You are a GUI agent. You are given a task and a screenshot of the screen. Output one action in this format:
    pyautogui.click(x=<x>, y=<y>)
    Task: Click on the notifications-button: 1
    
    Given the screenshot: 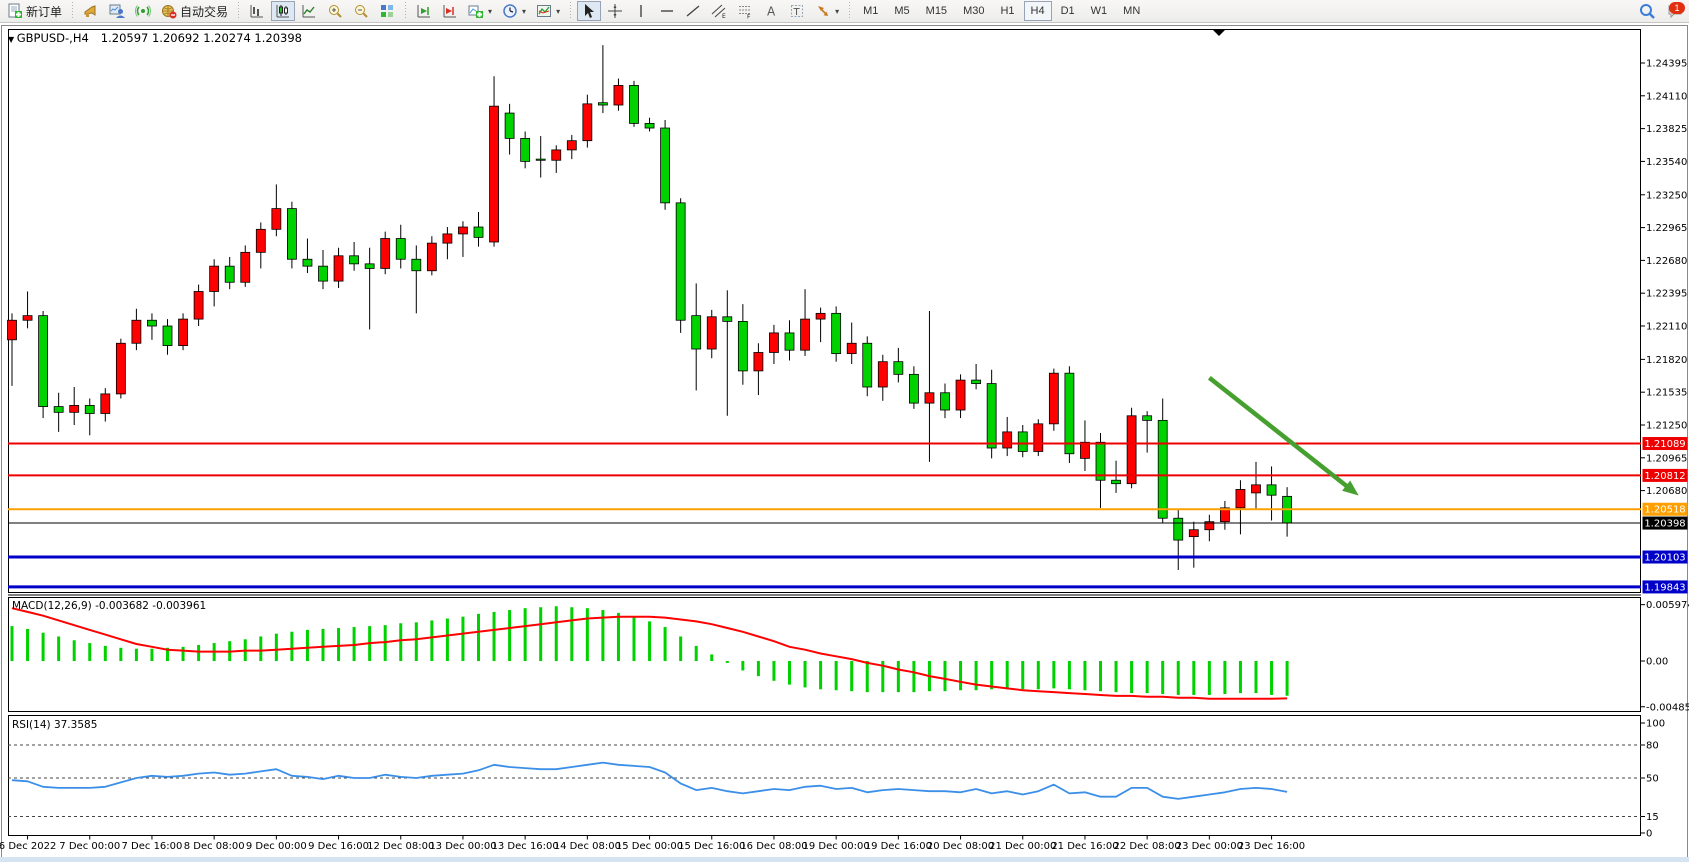 What is the action you would take?
    pyautogui.click(x=1674, y=11)
    